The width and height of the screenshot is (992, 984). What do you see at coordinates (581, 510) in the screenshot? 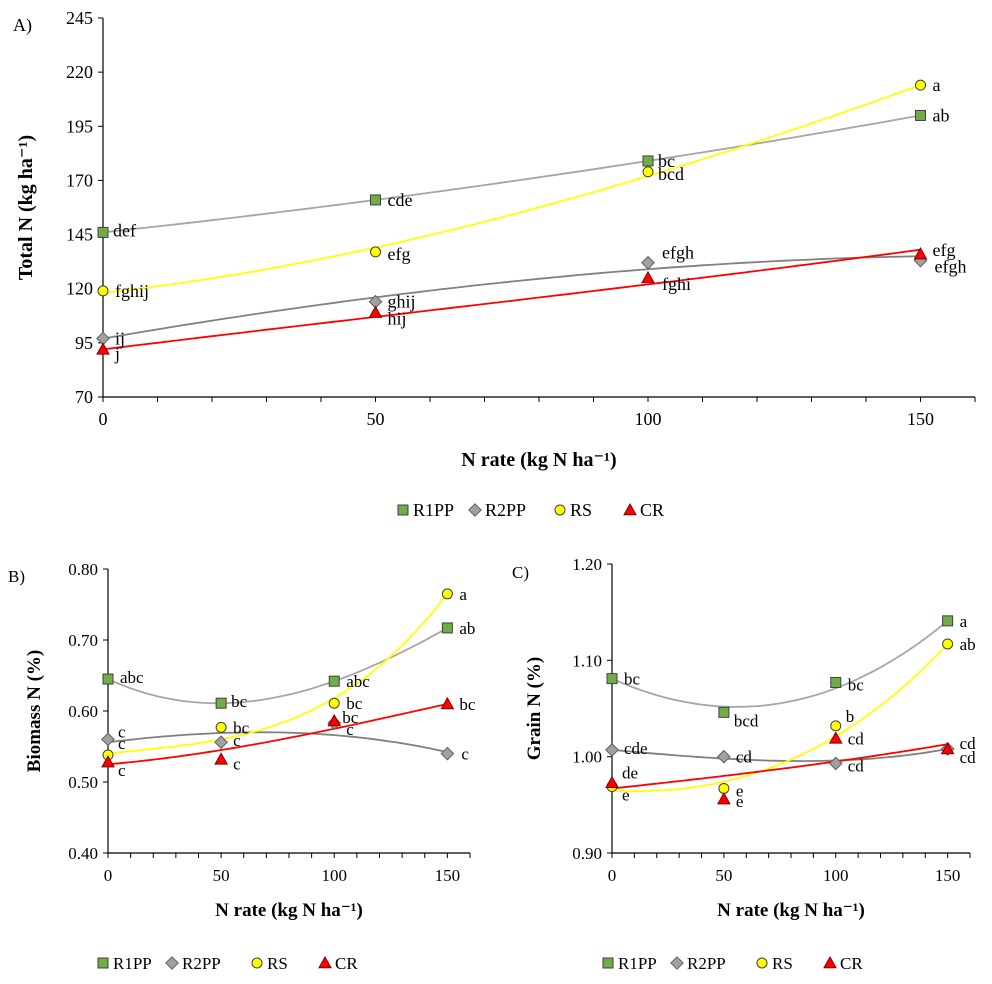
I see `legend-label-rs: RS` at bounding box center [581, 510].